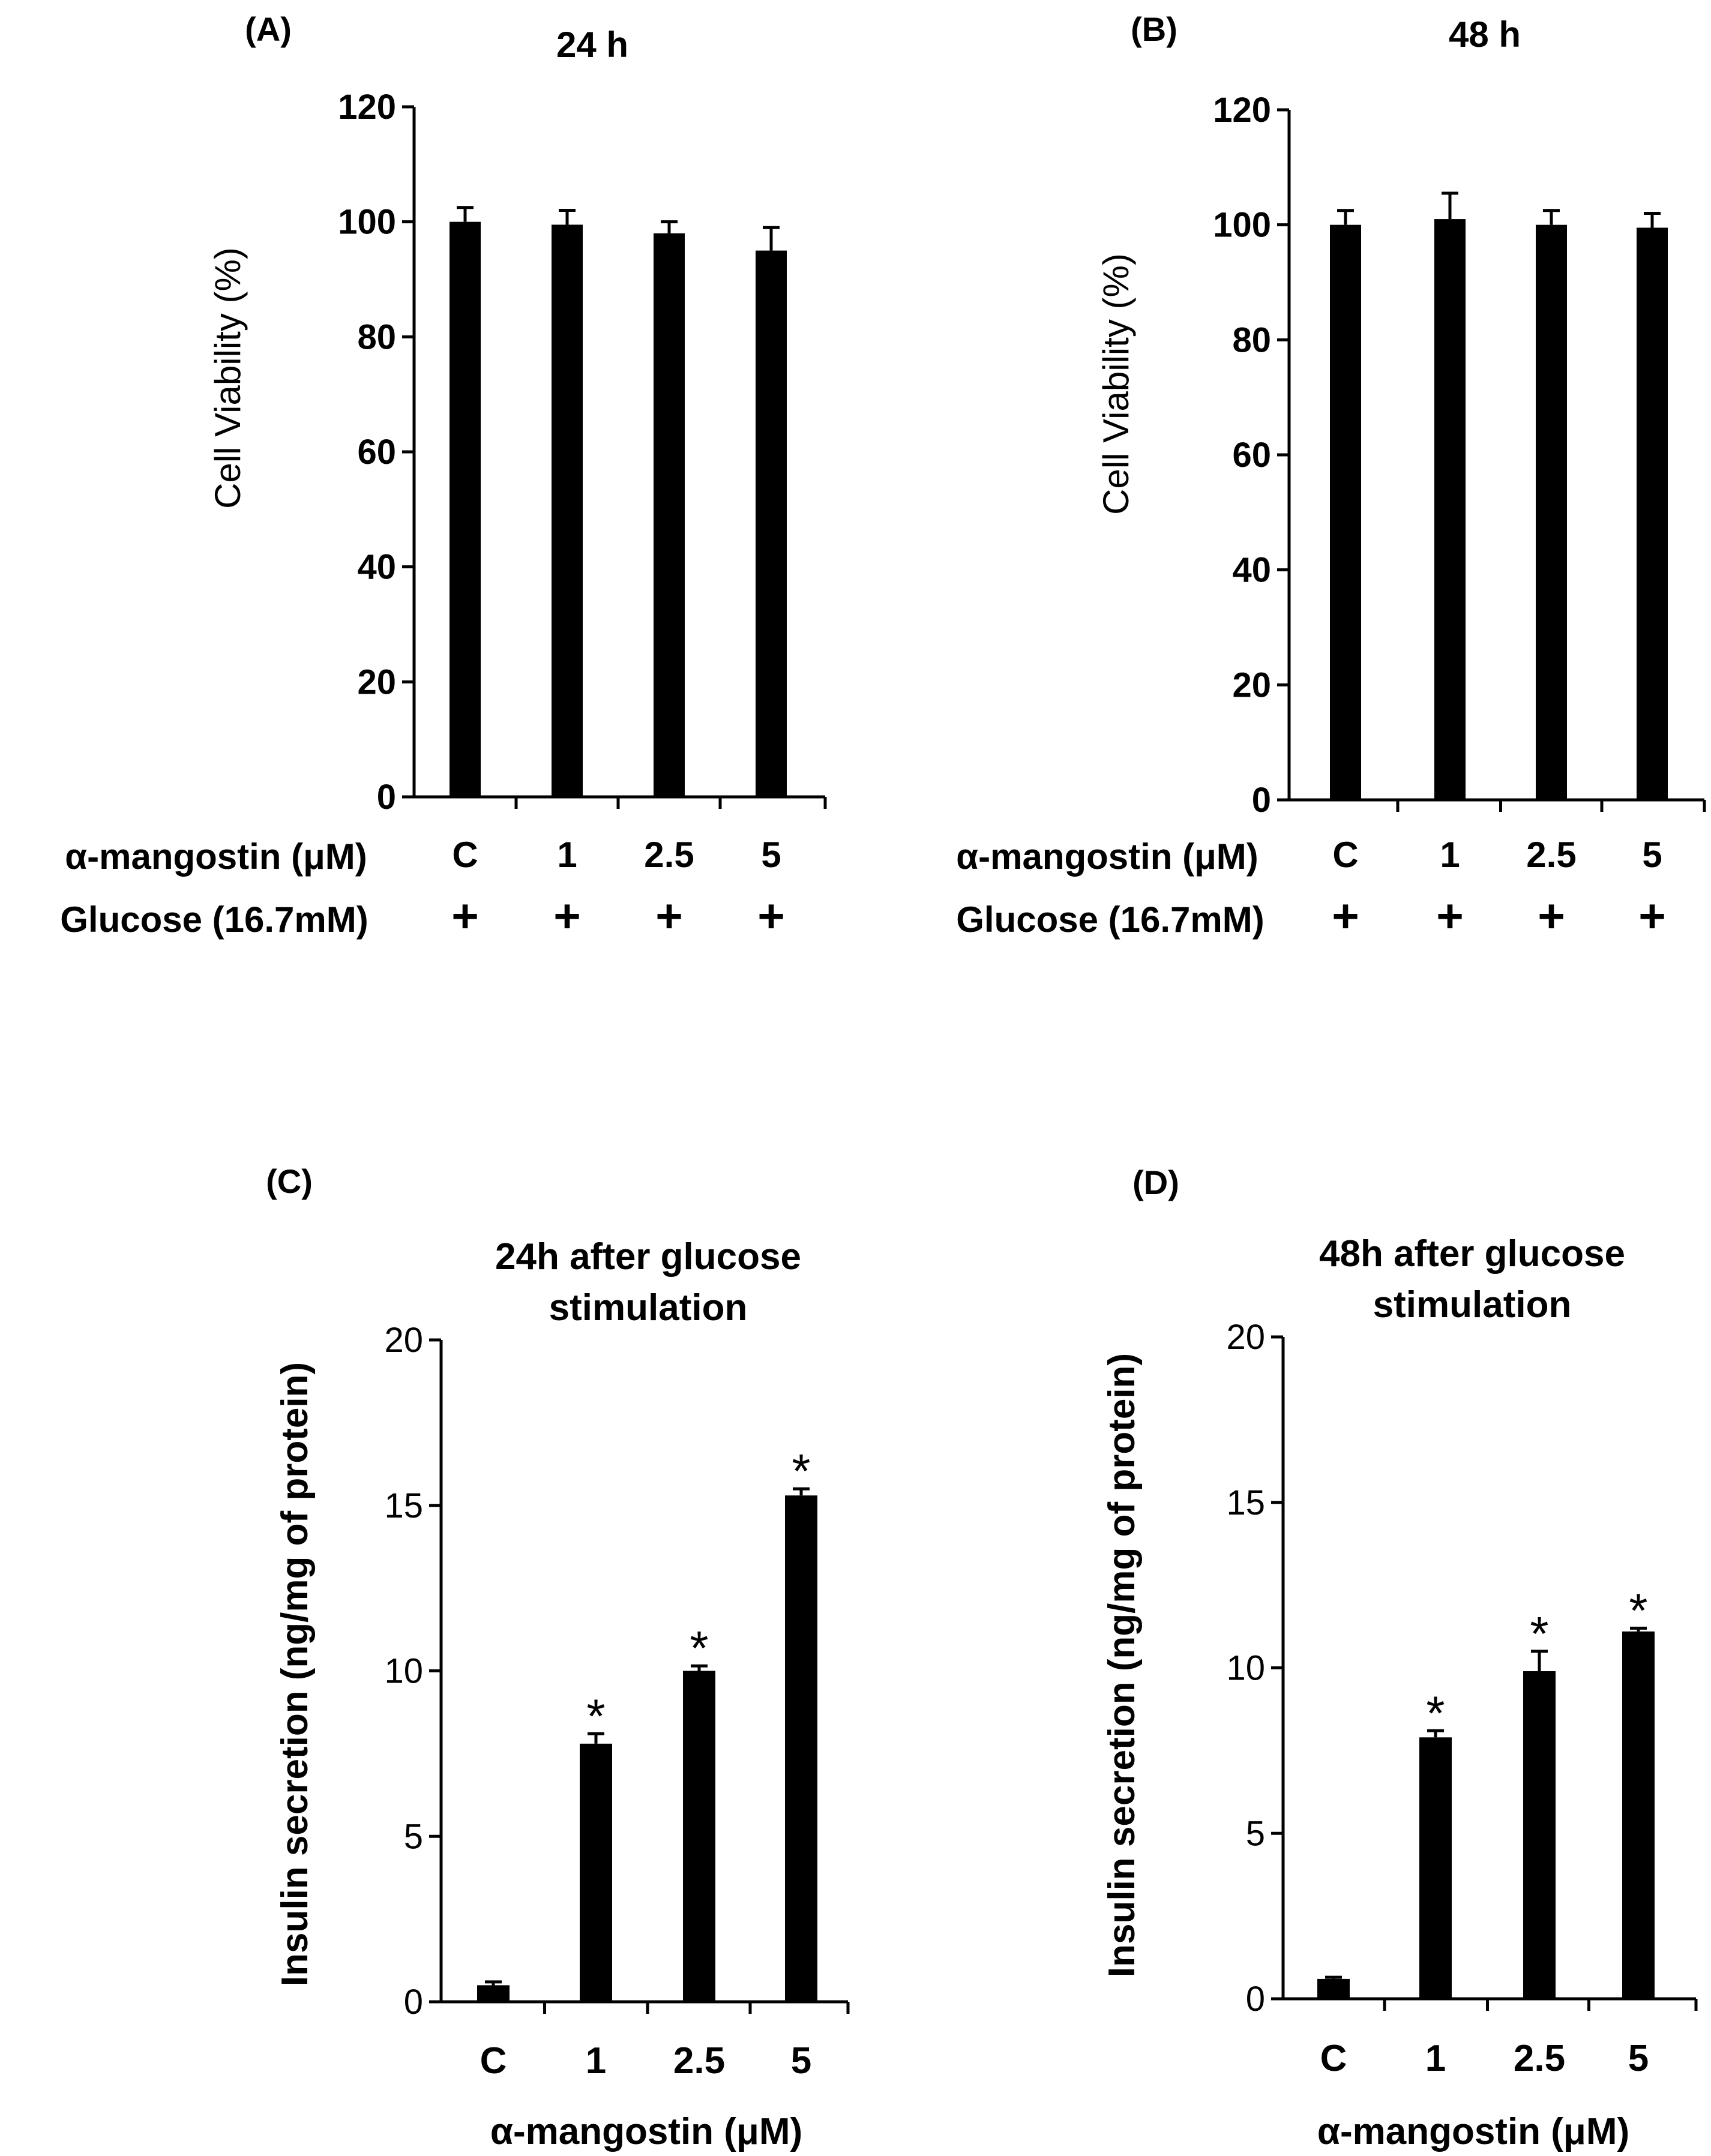 The width and height of the screenshot is (1711, 2156). What do you see at coordinates (216, 856) in the screenshot?
I see `chart-a-compound-row-label: α-mangostin (μM)` at bounding box center [216, 856].